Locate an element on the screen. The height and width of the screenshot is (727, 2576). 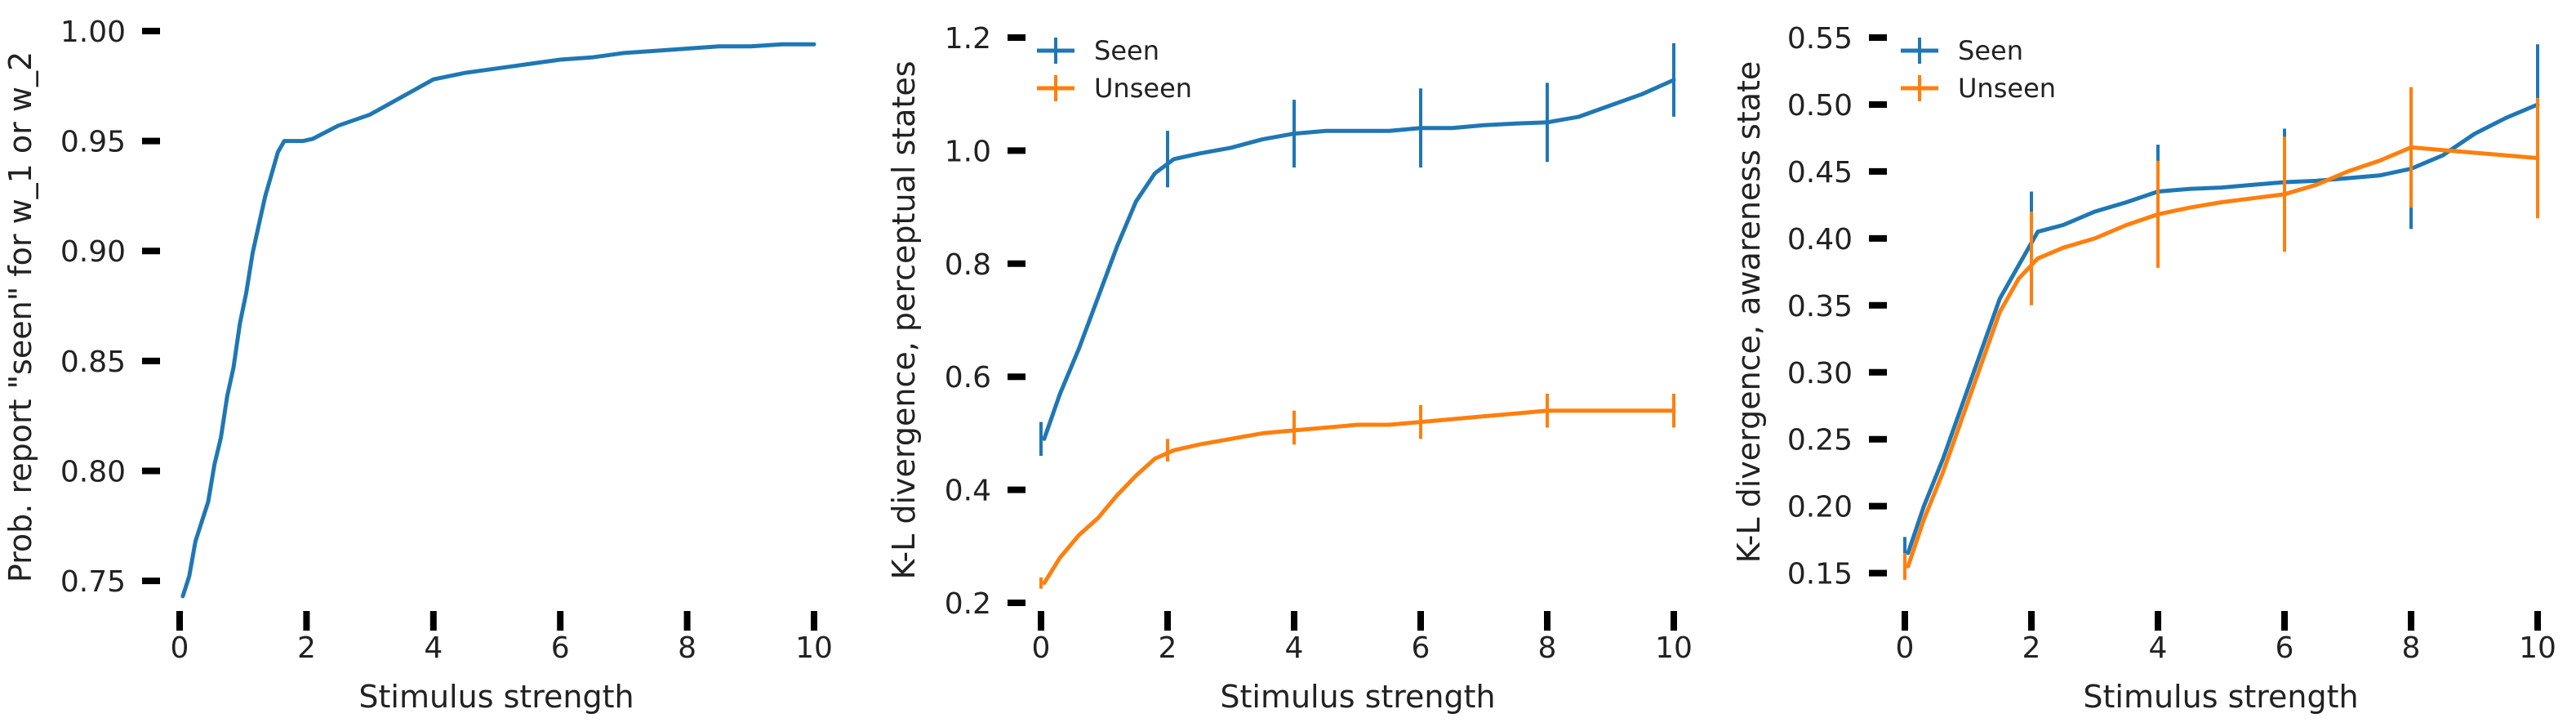
y-tick-label: 0.4 is located at coordinates (968, 492).